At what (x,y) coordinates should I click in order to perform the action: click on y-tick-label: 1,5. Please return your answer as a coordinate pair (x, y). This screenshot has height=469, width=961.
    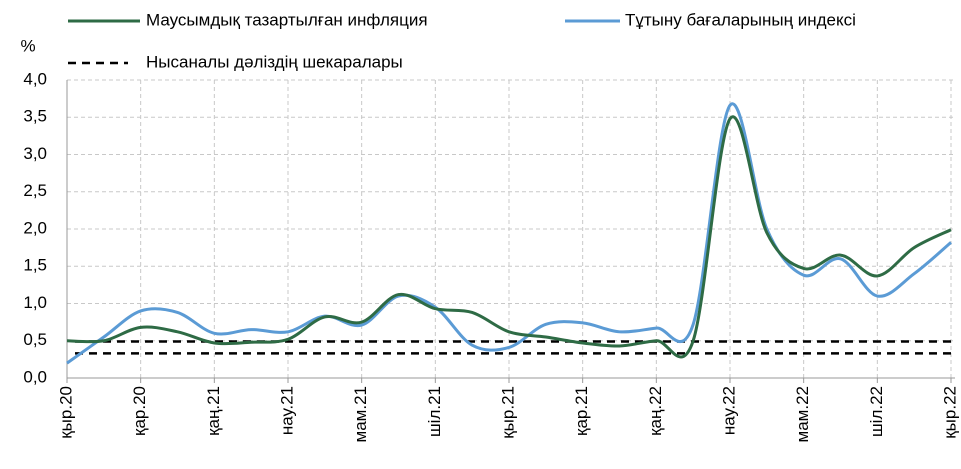
    Looking at the image, I should click on (35, 265).